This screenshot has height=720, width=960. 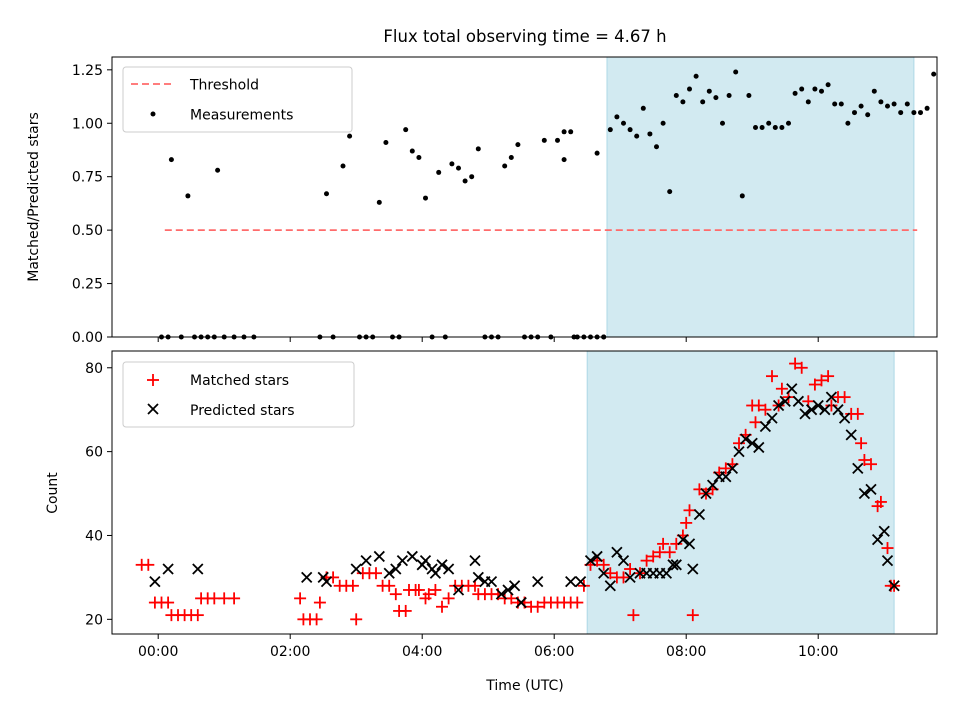 What do you see at coordinates (94, 620) in the screenshot?
I see `y-tick-label: 20` at bounding box center [94, 620].